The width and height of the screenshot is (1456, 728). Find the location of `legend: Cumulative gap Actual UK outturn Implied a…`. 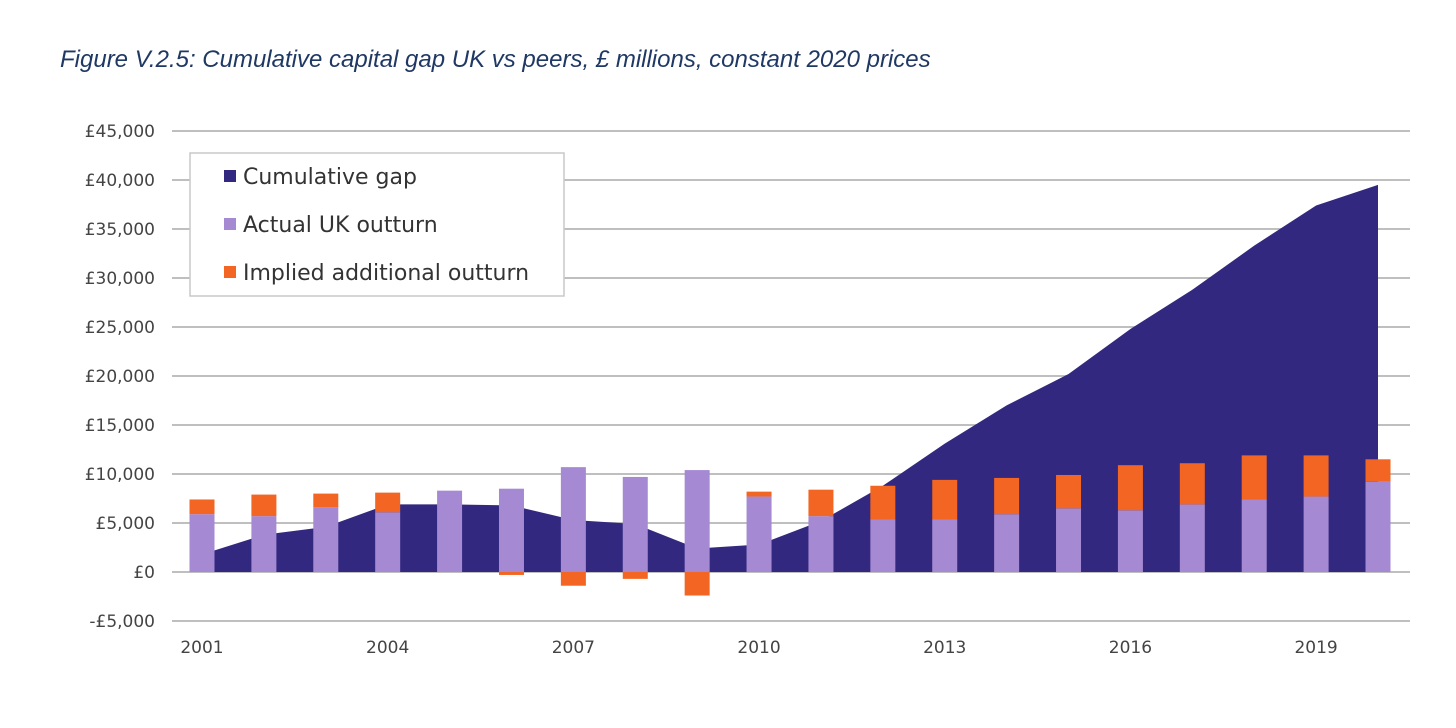

legend: Cumulative gap Actual UK outturn Implied a… is located at coordinates (377, 224).